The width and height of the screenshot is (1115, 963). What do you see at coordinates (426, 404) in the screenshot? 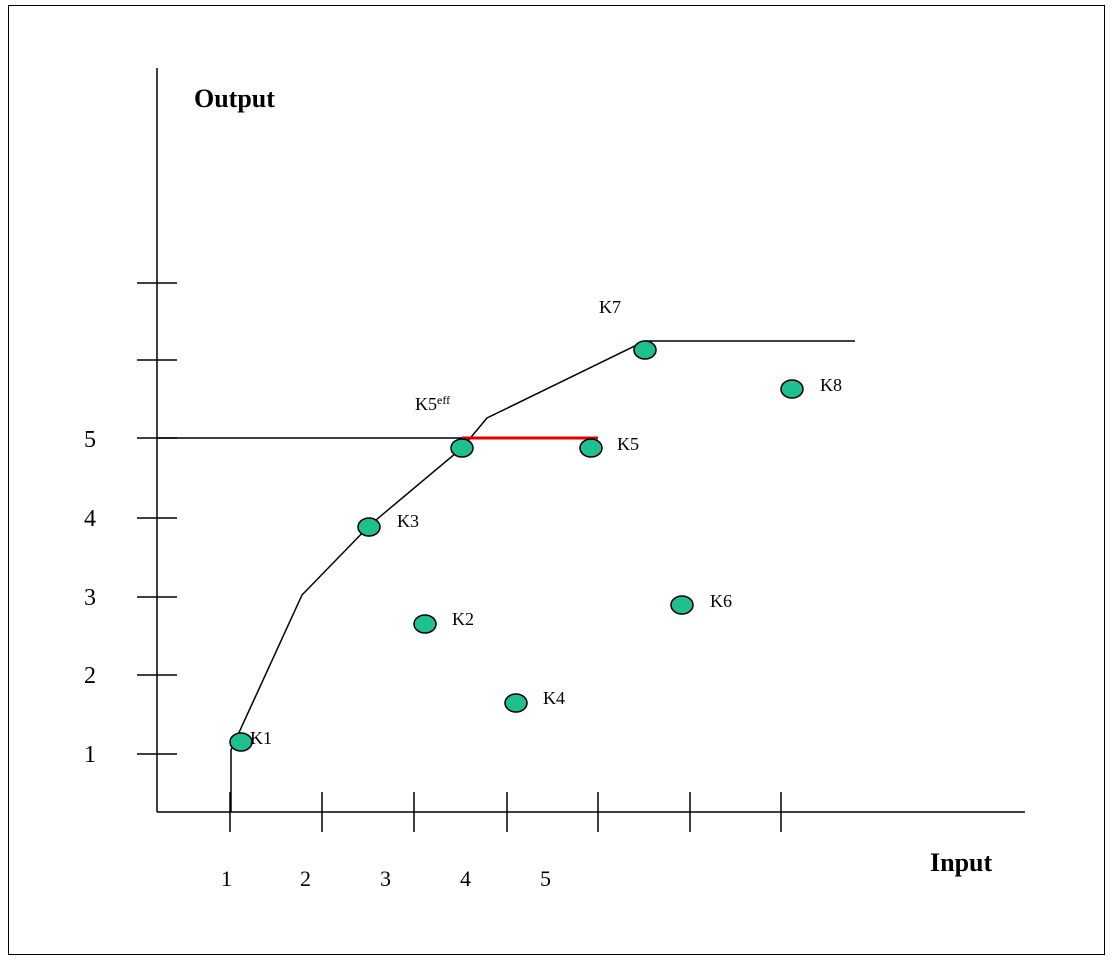
I see `label-k5-eff-main: K5` at bounding box center [426, 404].